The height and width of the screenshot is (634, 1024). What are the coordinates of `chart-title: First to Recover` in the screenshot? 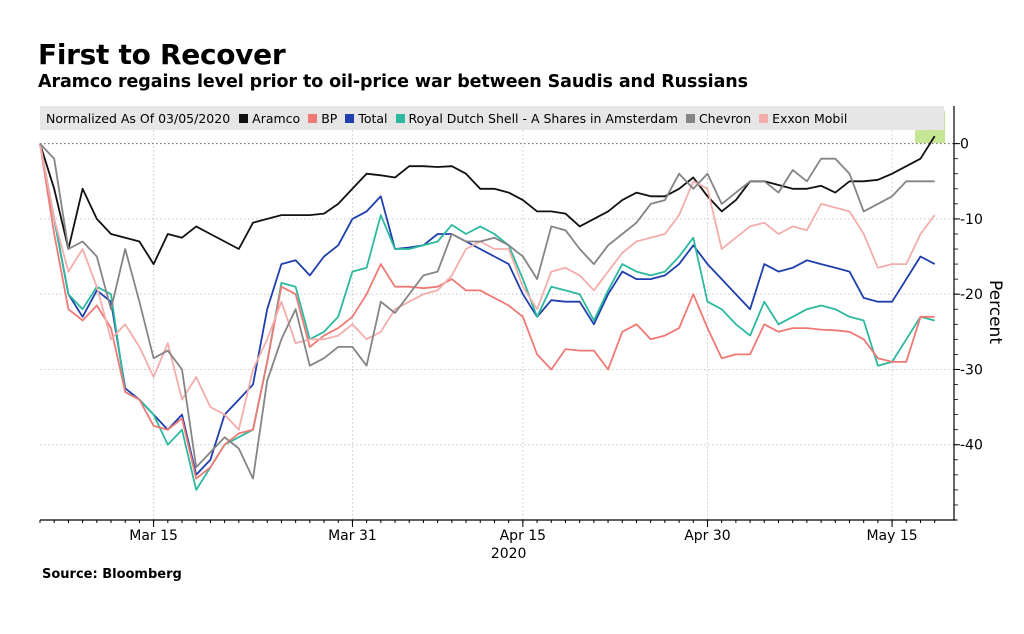 It's located at (162, 54).